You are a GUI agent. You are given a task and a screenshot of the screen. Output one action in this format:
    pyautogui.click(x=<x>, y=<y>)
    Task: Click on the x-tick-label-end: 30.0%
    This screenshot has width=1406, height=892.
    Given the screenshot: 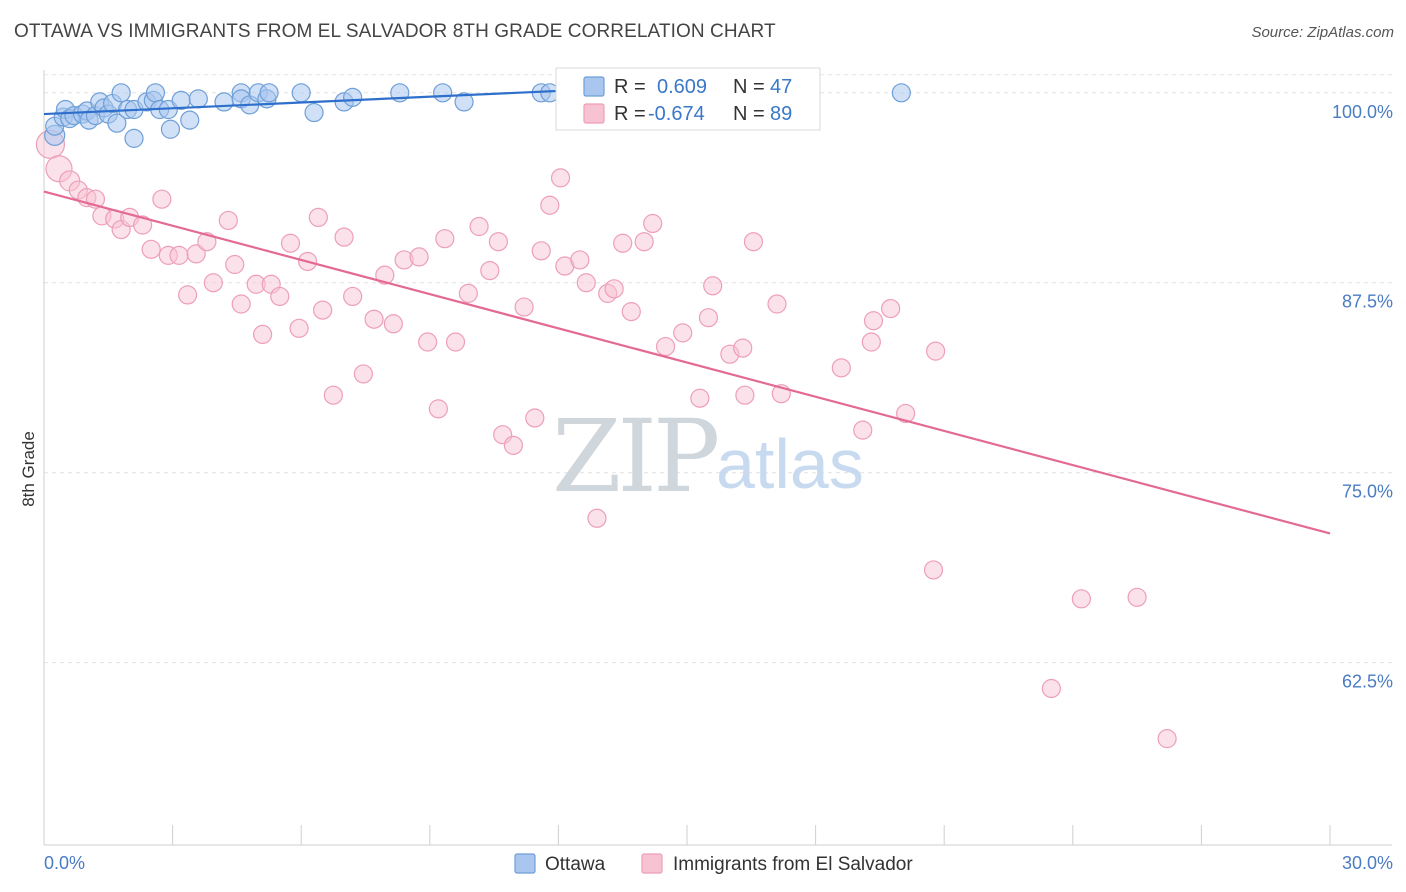 What is the action you would take?
    pyautogui.click(x=1367, y=863)
    